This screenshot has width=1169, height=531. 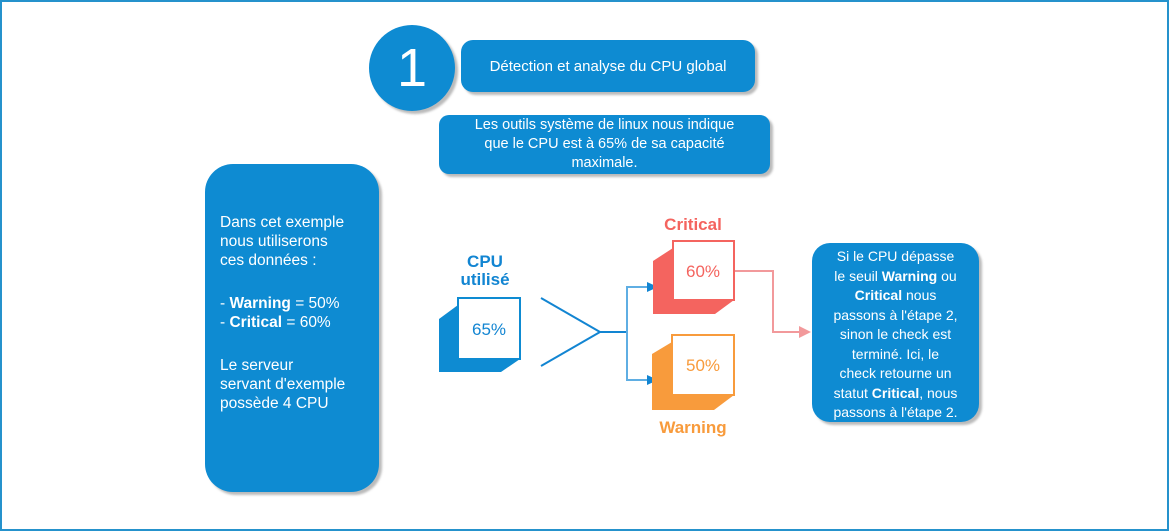 What do you see at coordinates (274, 241) in the screenshot?
I see `example-line: nous utiliserons` at bounding box center [274, 241].